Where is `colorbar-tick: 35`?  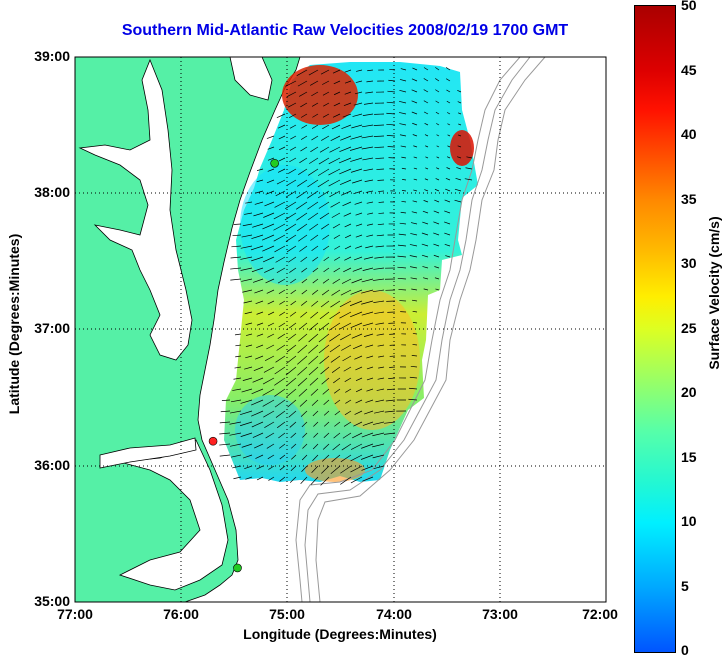 colorbar-tick: 35 is located at coordinates (689, 199).